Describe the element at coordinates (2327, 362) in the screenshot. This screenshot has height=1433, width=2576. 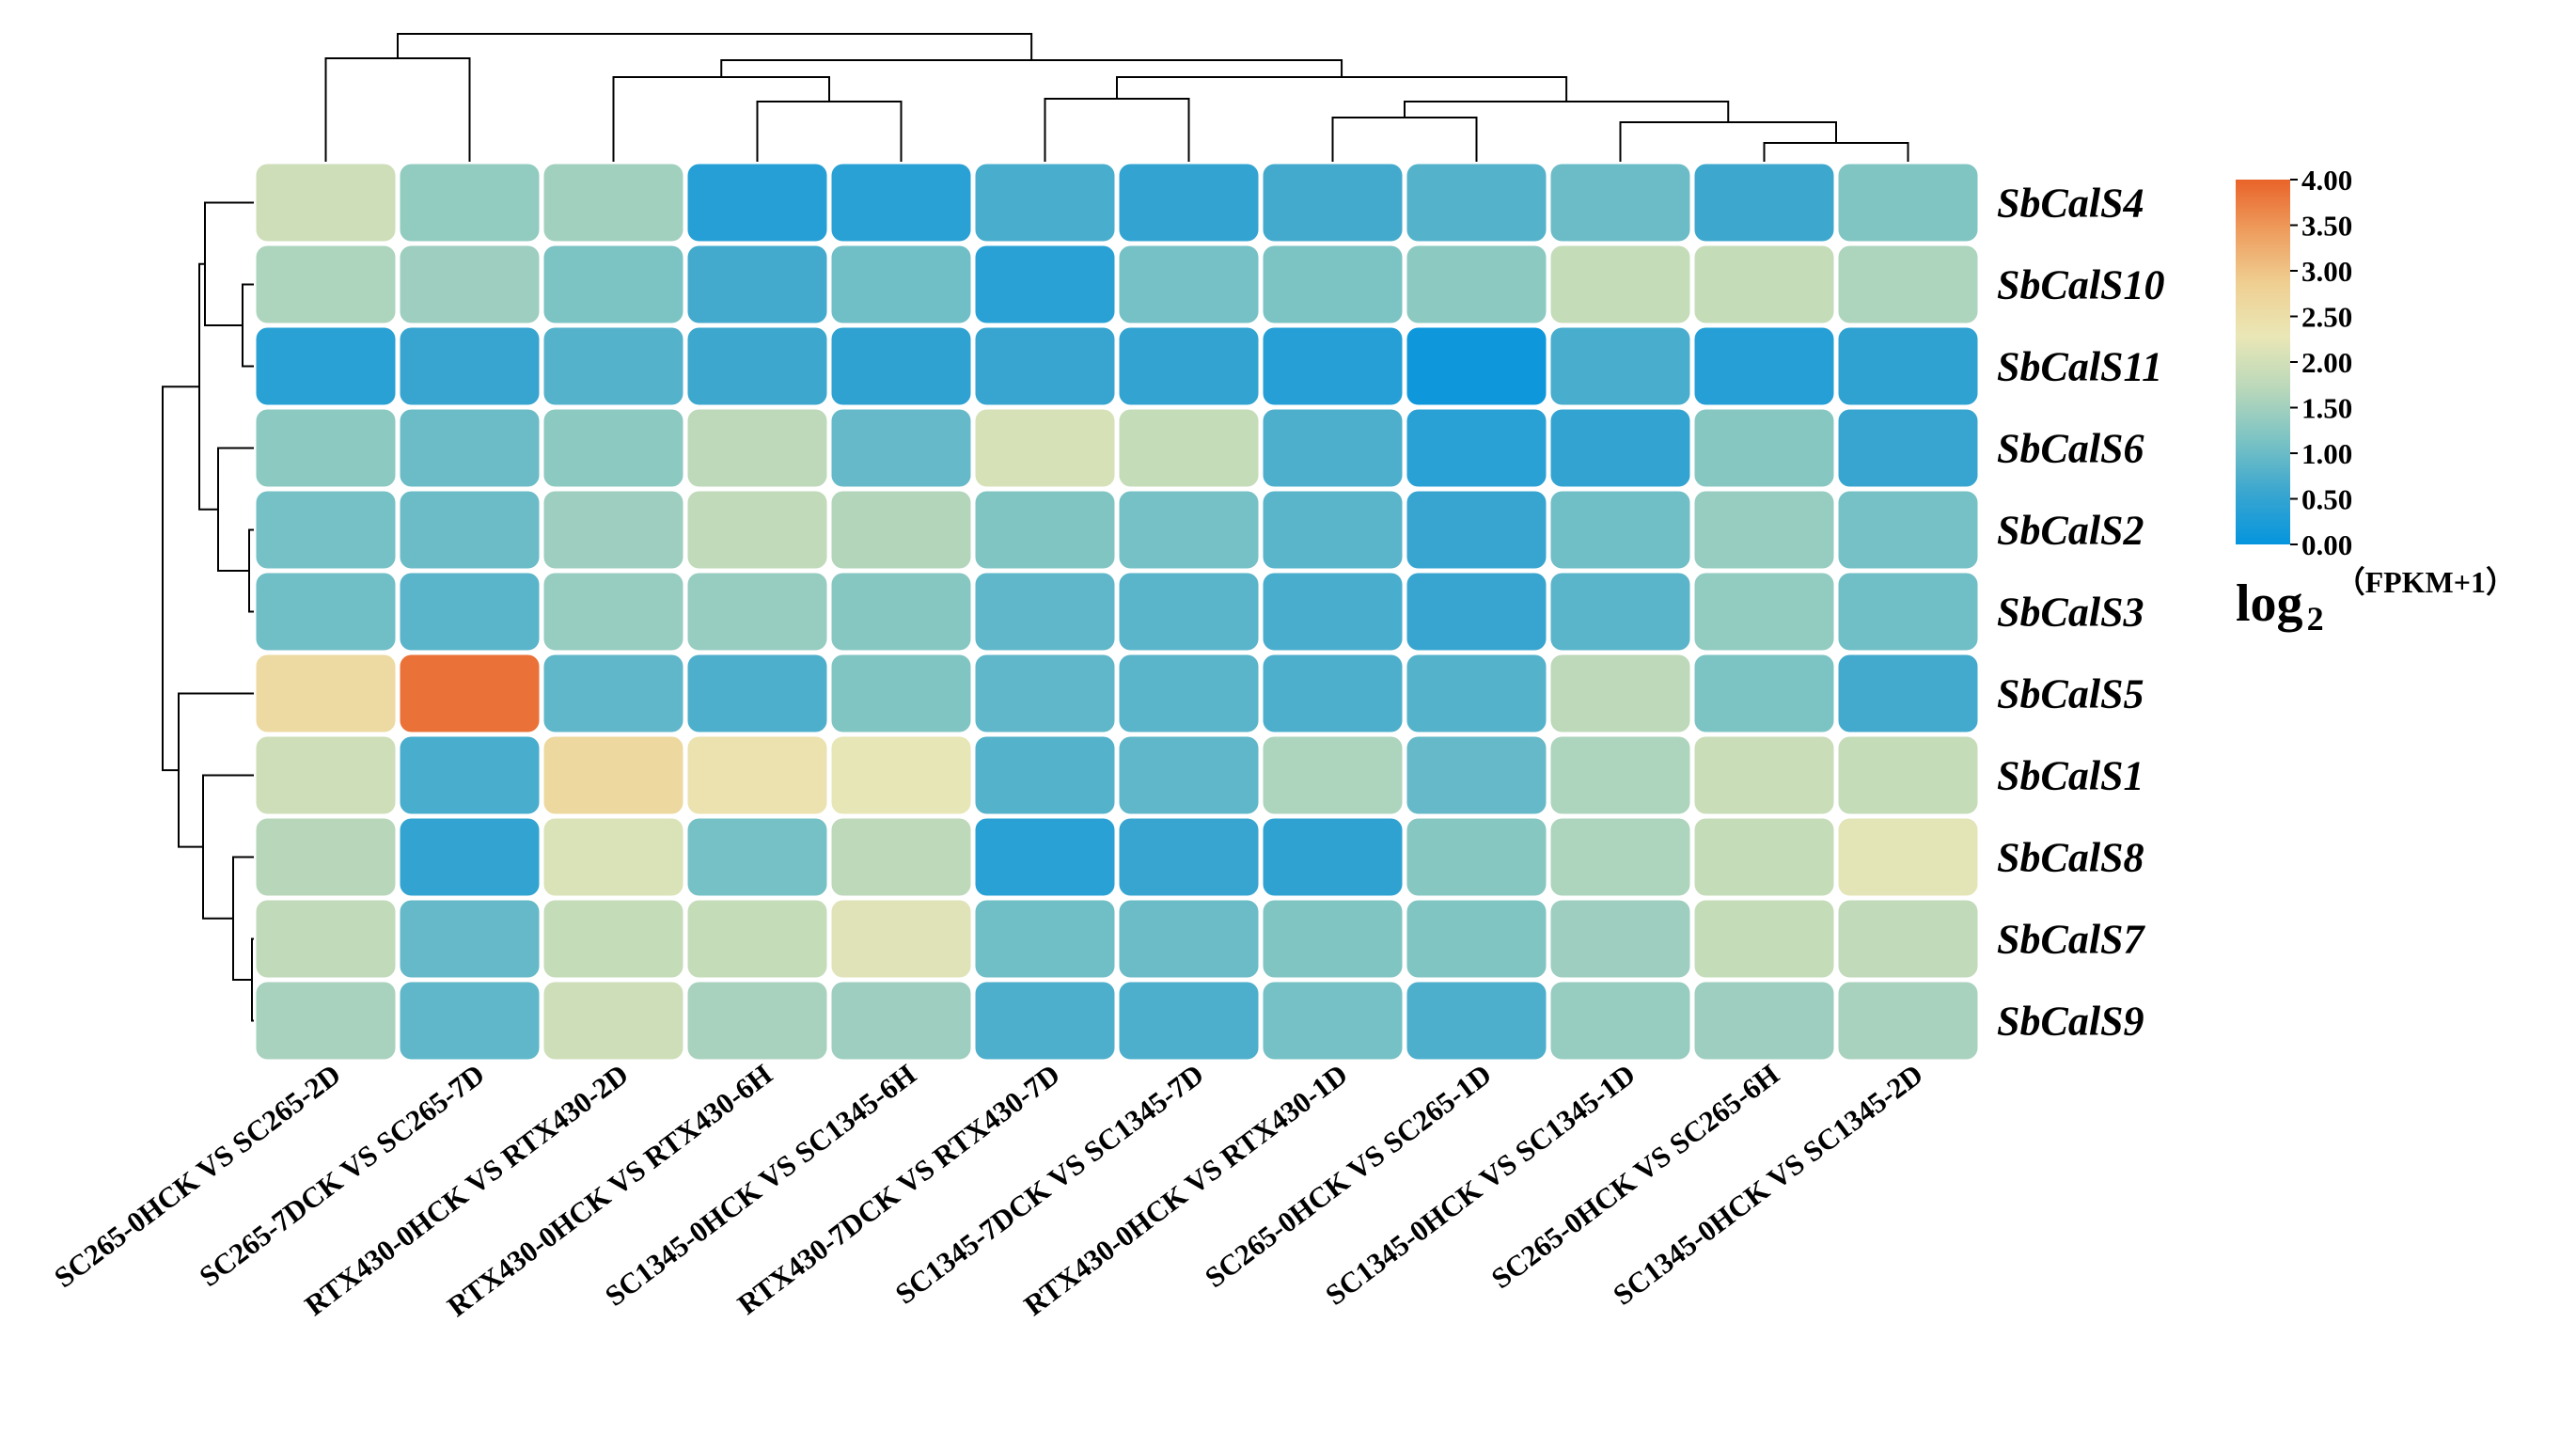
I see `colorbar-tick-label: 2.00` at that location.